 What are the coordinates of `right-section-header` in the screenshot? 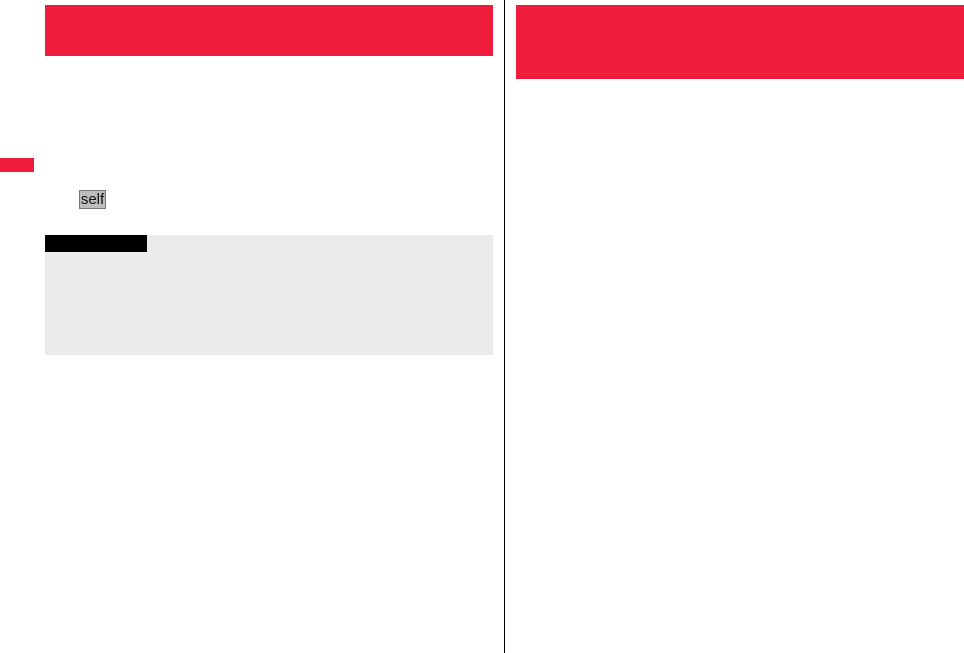 It's located at (740, 42).